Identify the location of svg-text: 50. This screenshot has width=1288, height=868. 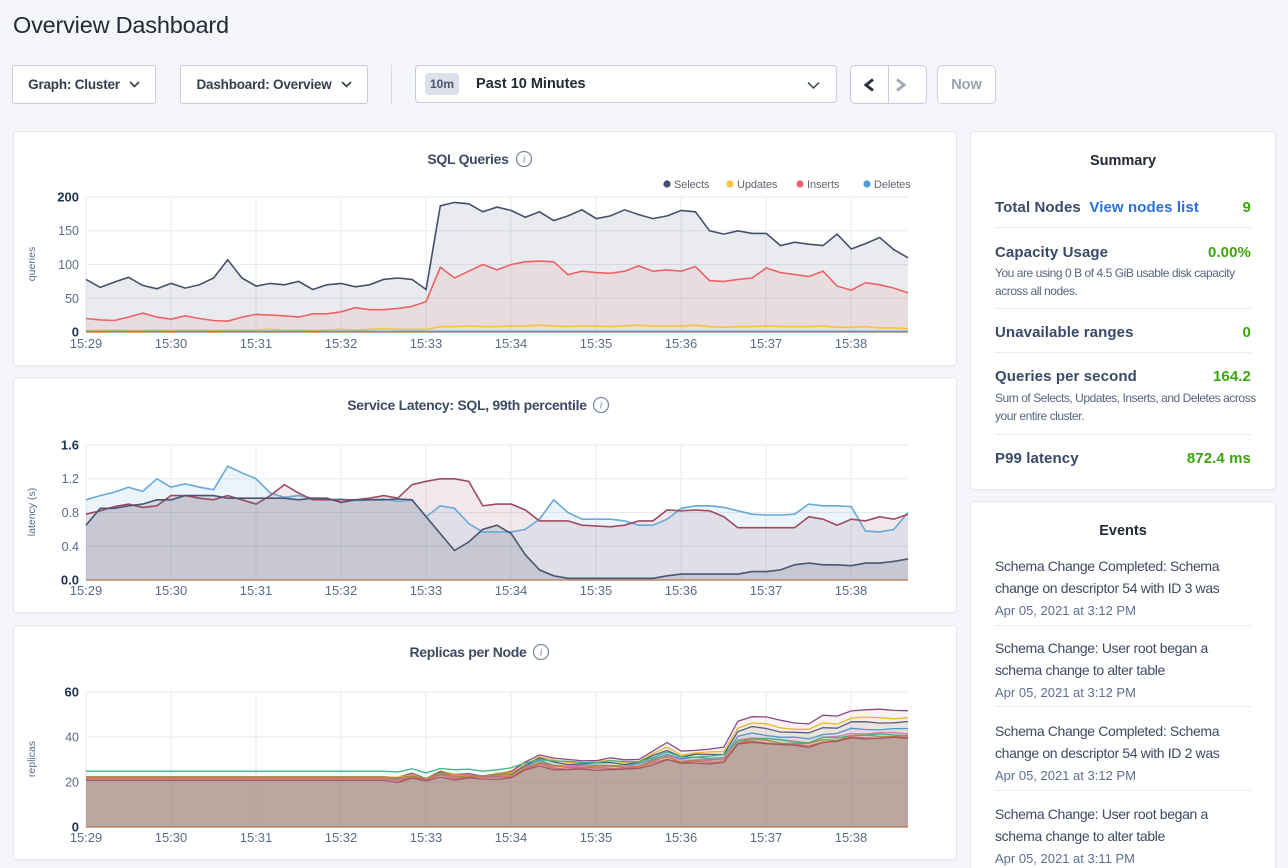
(72, 299).